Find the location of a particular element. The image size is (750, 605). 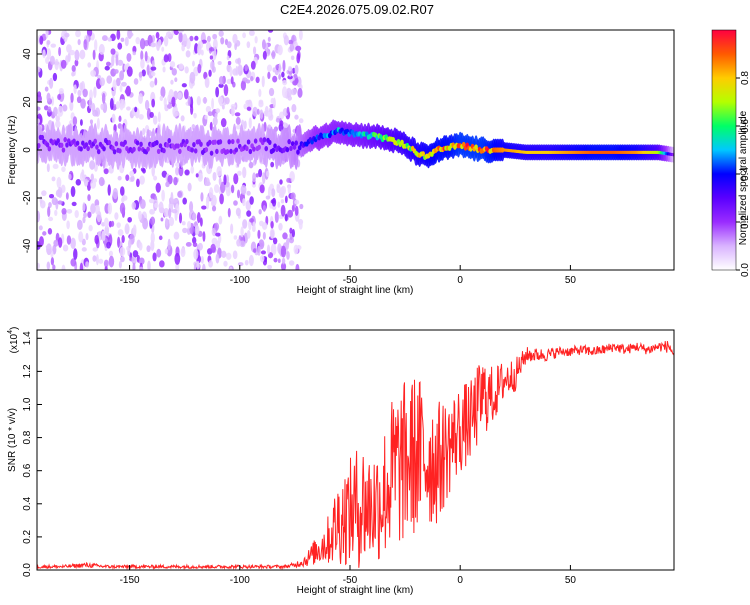

colorbar-tick-label: 0.8 is located at coordinates (745, 78).